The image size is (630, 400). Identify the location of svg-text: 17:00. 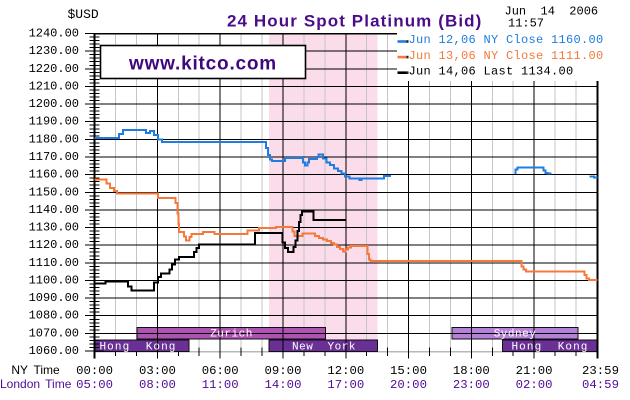
(345, 385).